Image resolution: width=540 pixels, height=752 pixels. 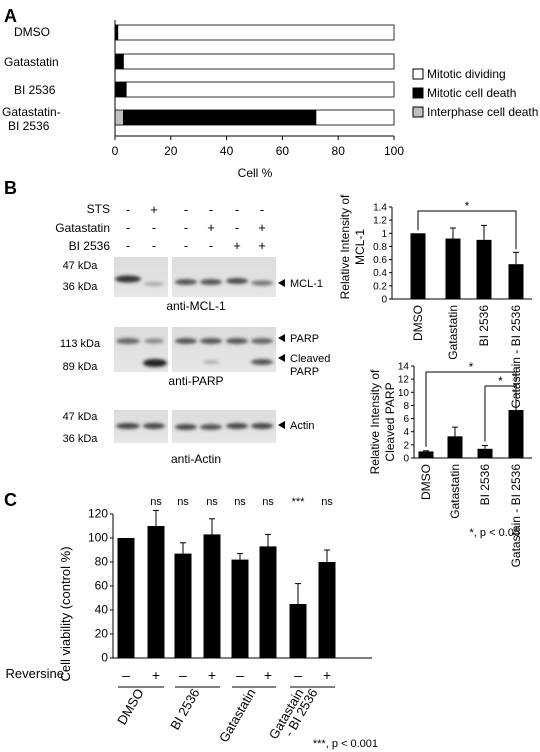 What do you see at coordinates (98, 538) in the screenshot?
I see `y-tick-label: 100` at bounding box center [98, 538].